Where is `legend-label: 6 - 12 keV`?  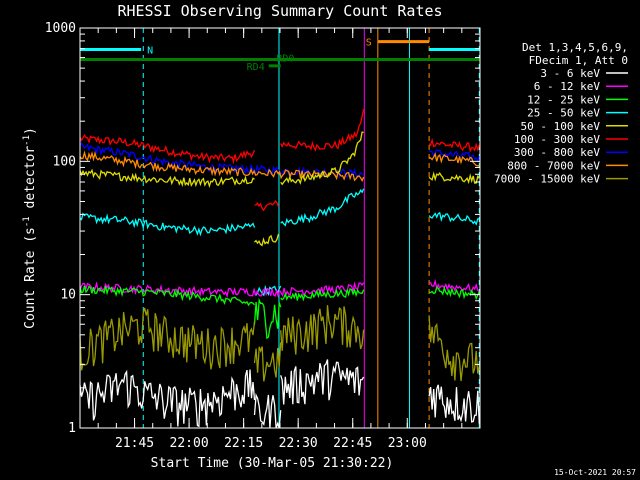
legend-label: 6 - 12 keV is located at coordinates (567, 86).